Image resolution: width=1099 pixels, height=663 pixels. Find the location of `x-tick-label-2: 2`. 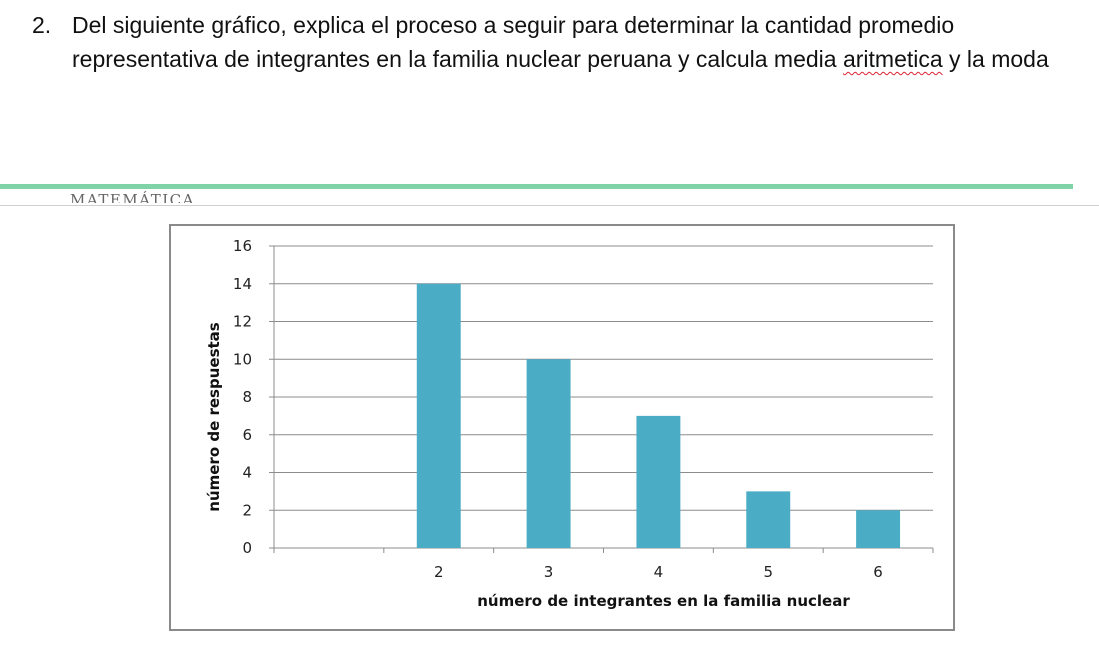

x-tick-label-2: 2 is located at coordinates (439, 572).